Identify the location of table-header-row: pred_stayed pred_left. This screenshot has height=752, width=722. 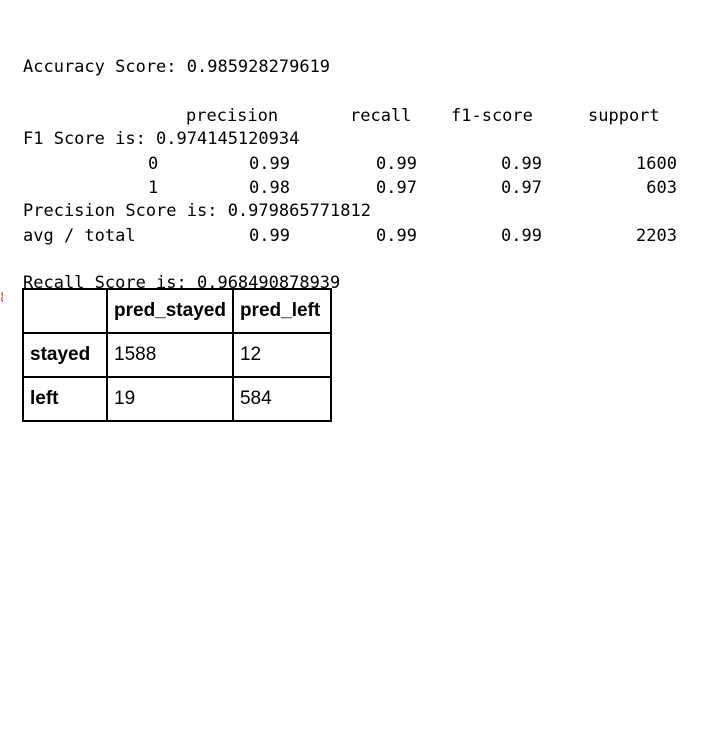
(177, 311).